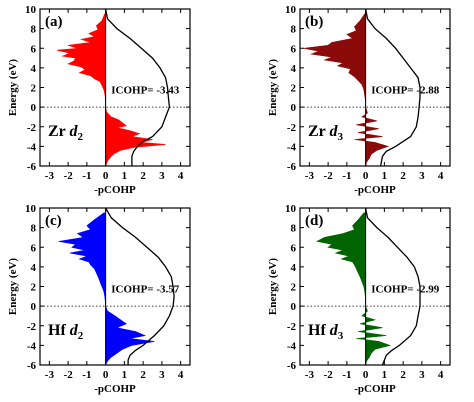 The height and width of the screenshot is (402, 474). Describe the element at coordinates (405, 90) in the screenshot. I see `panel-b-icohp-label: ICOHP= -2.88` at that location.